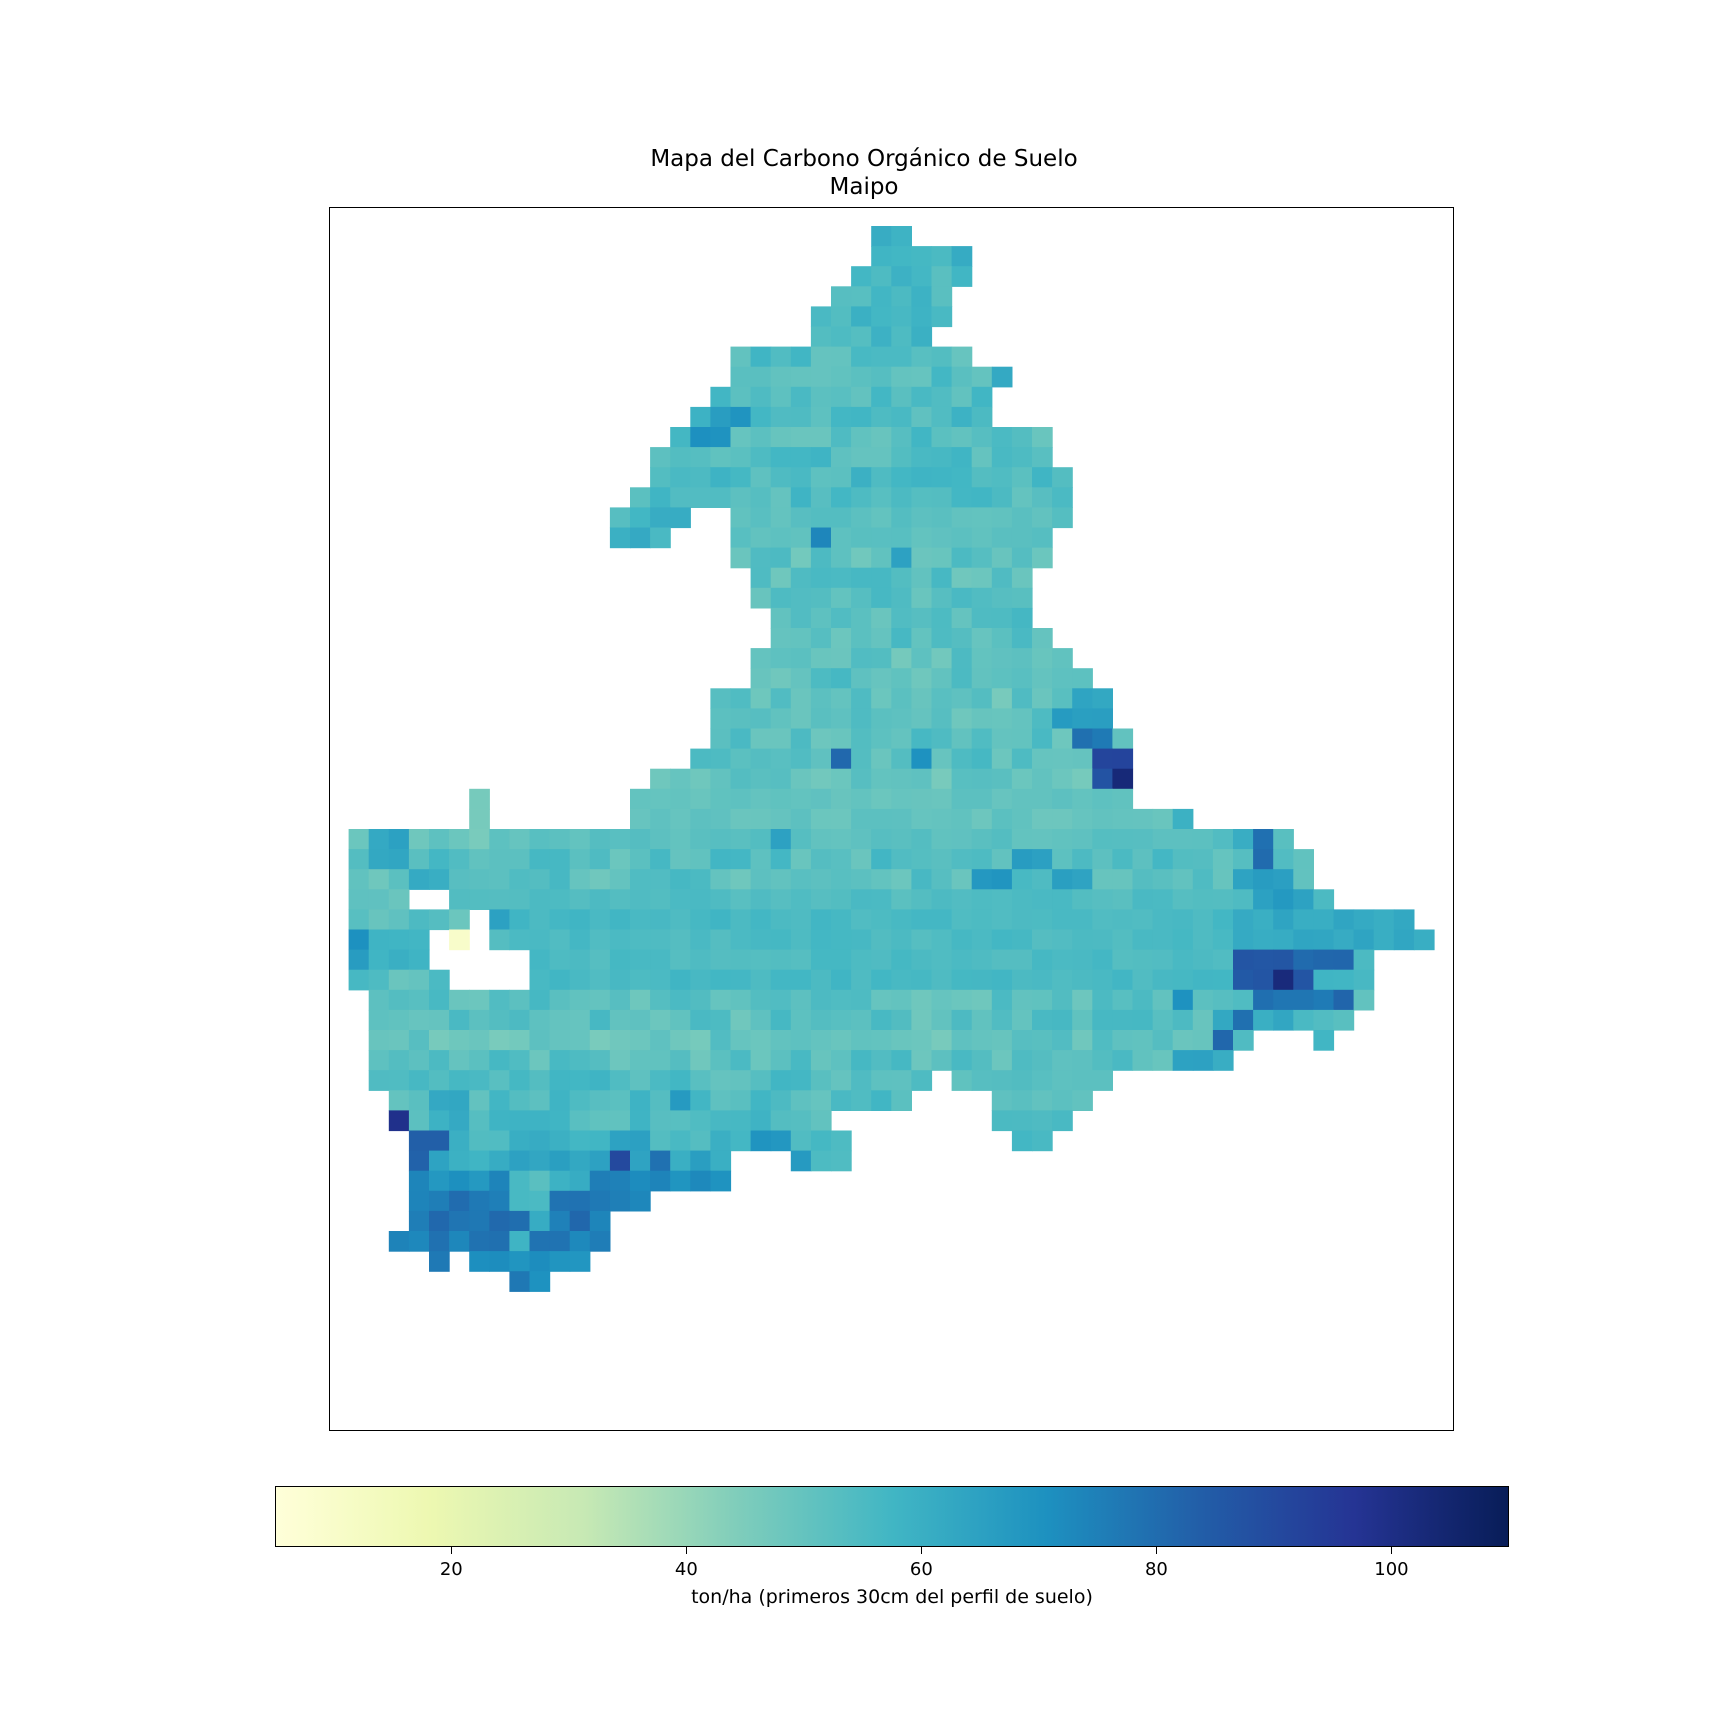 The image size is (1728, 1728). I want to click on colorbar-tick-label: 40, so click(686, 1569).